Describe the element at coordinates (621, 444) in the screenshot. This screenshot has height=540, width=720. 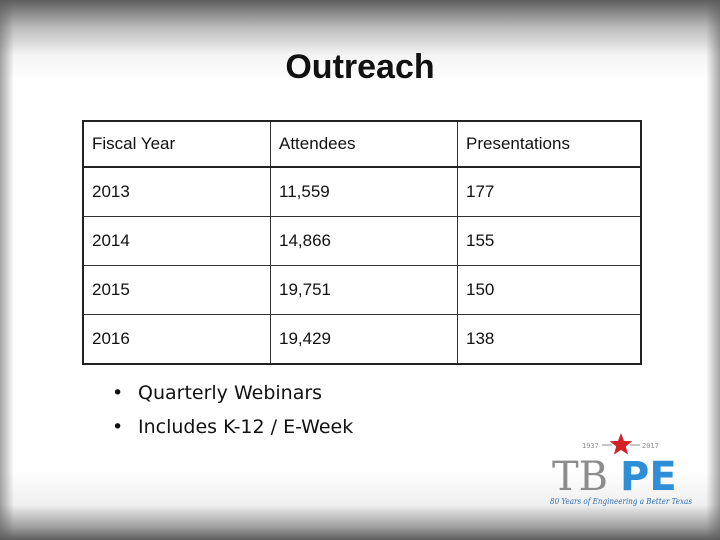
I see `star-icon` at that location.